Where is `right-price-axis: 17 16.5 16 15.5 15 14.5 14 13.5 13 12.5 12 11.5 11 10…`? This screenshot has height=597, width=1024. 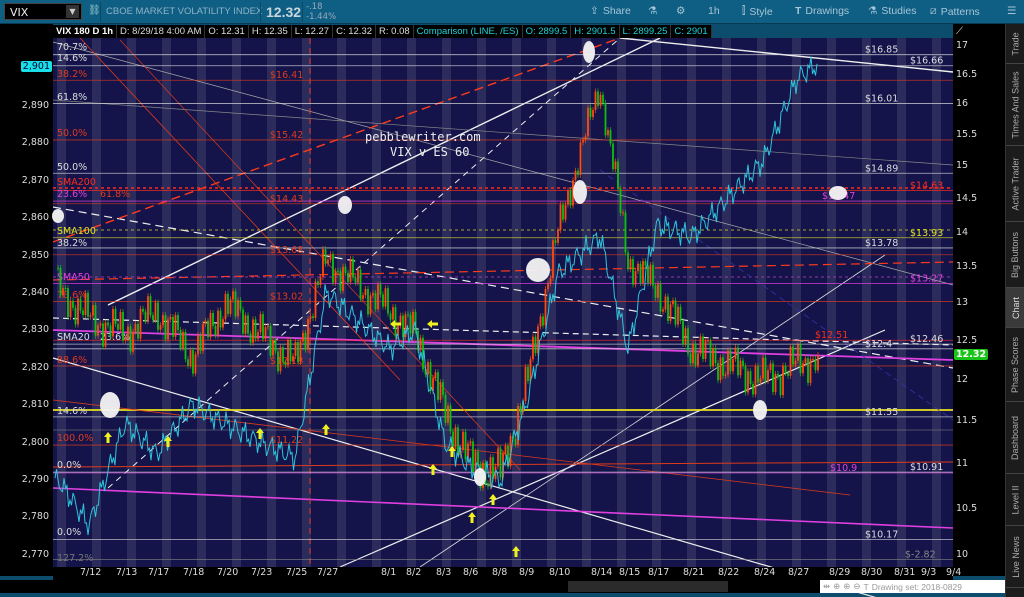
right-price-axis: 17 16.5 16 15.5 15 14.5 14 13.5 13 12.5 12 11.5 11 10… is located at coordinates (979, 300).